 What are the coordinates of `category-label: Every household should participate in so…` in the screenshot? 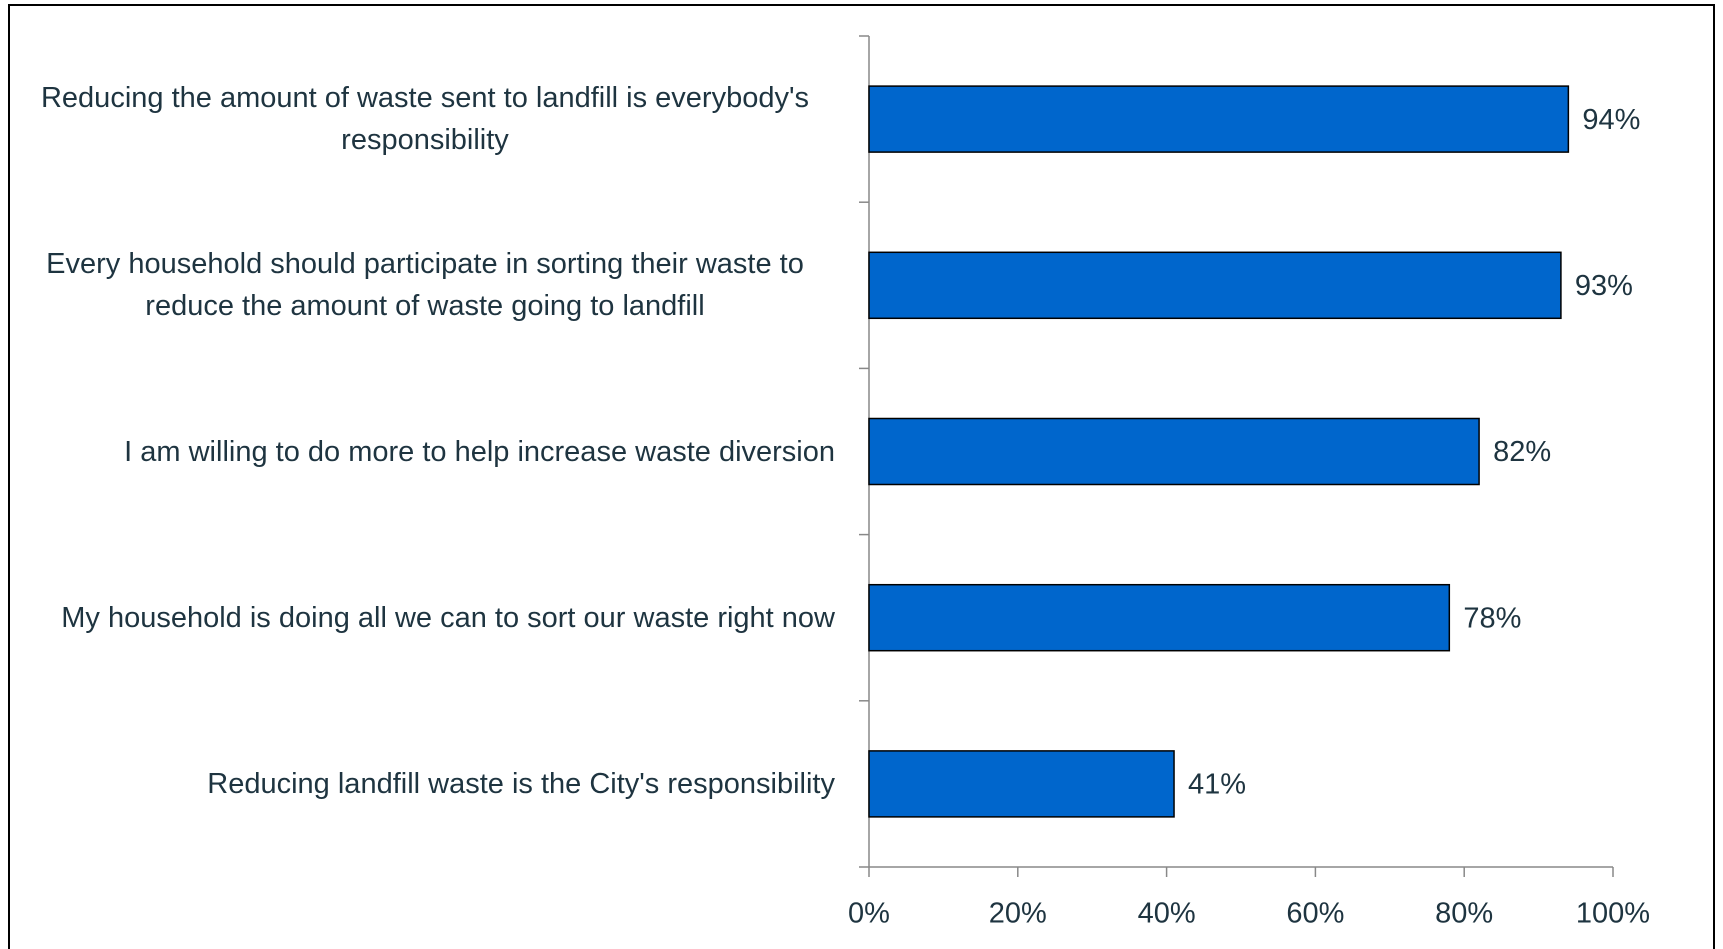 It's located at (425, 285).